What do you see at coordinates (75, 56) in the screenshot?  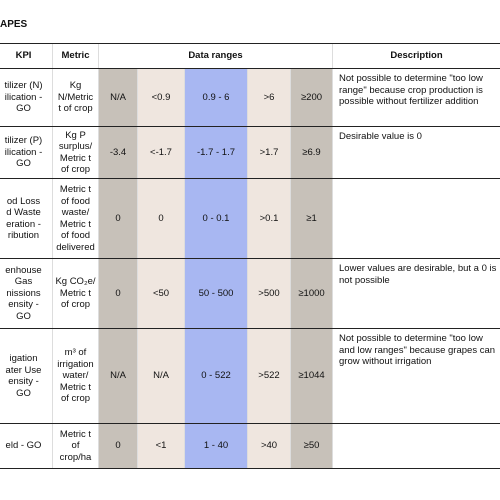 I see `header-cell: Metric` at bounding box center [75, 56].